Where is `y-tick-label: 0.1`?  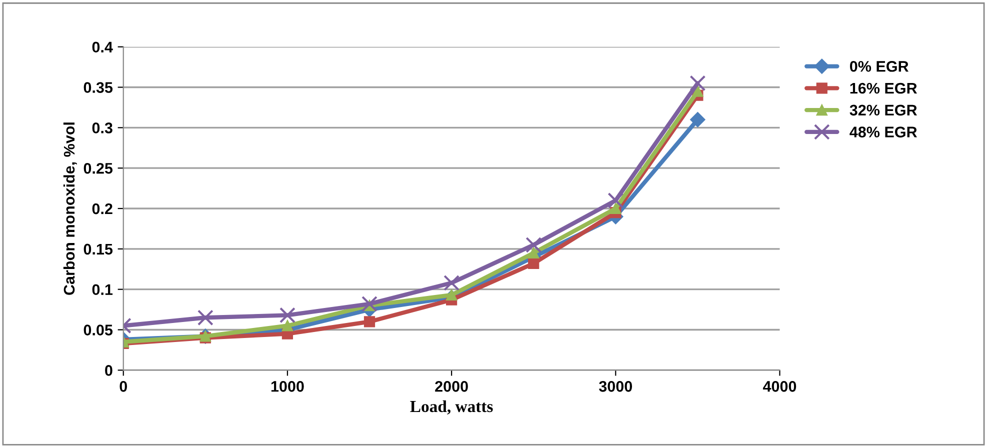 y-tick-label: 0.1 is located at coordinates (102, 290).